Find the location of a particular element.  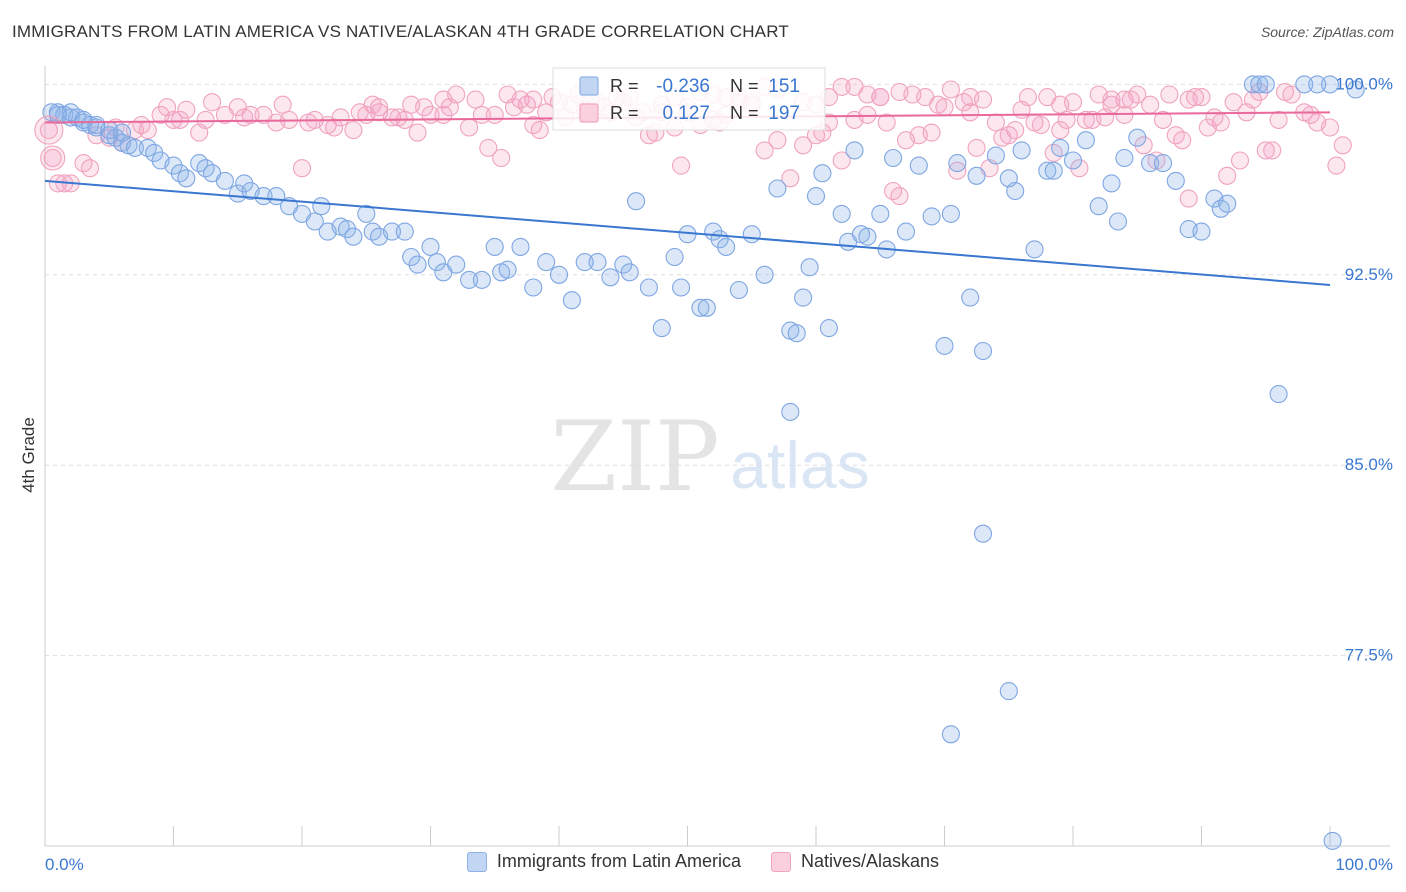

stats-r-value-immigrants: -0.236 is located at coordinates (683, 86).